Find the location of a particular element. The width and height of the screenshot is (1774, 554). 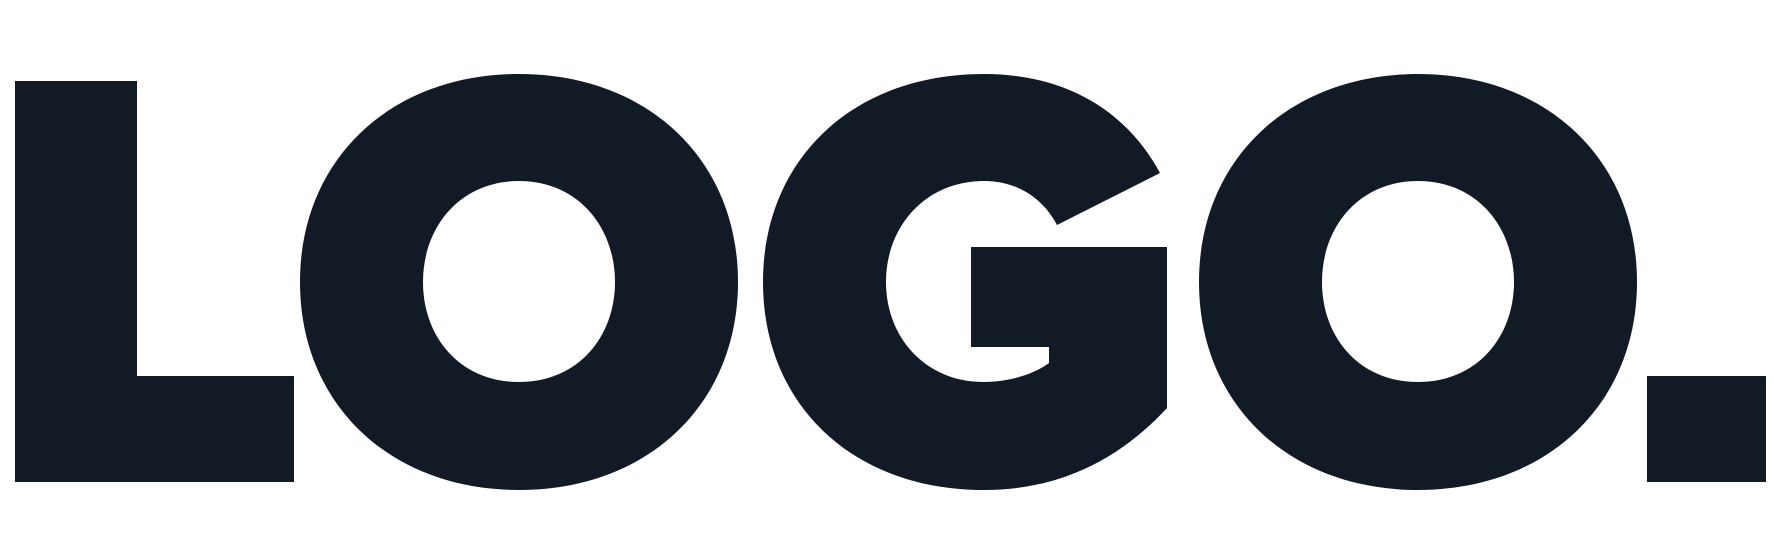

logo-period is located at coordinates (1706, 429).